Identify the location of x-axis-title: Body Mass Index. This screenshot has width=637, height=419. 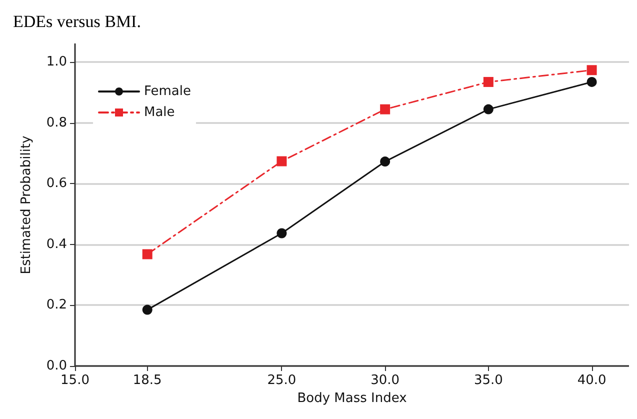
(352, 398).